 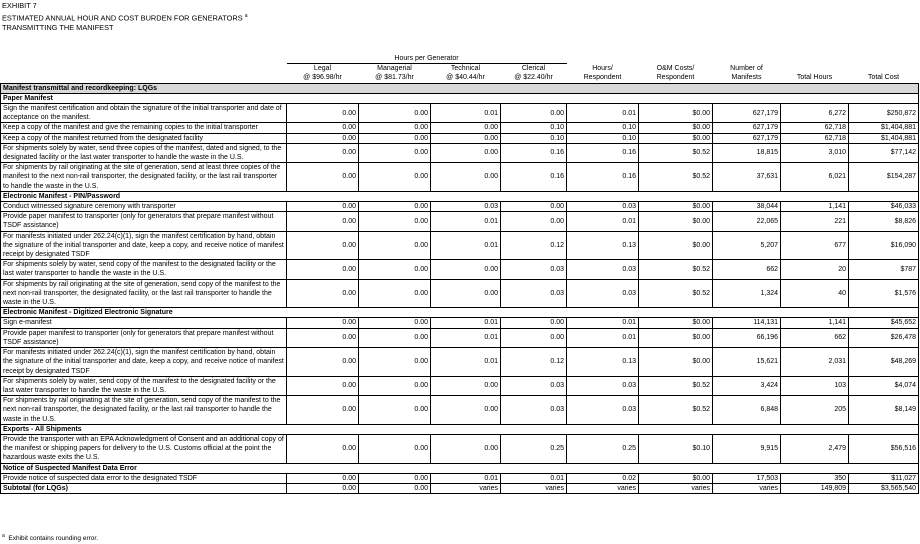 I want to click on cell: 6,272, so click(x=815, y=113).